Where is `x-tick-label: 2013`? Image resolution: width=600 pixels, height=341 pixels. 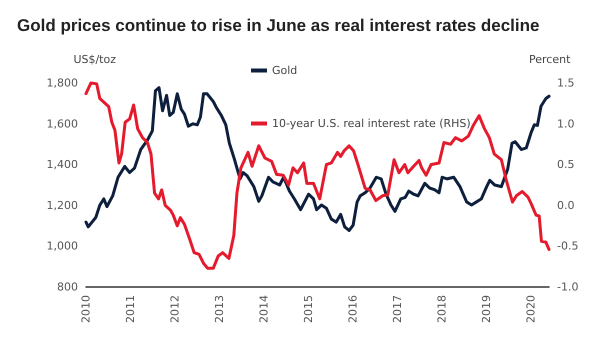 x-tick-label: 2013 is located at coordinates (219, 309).